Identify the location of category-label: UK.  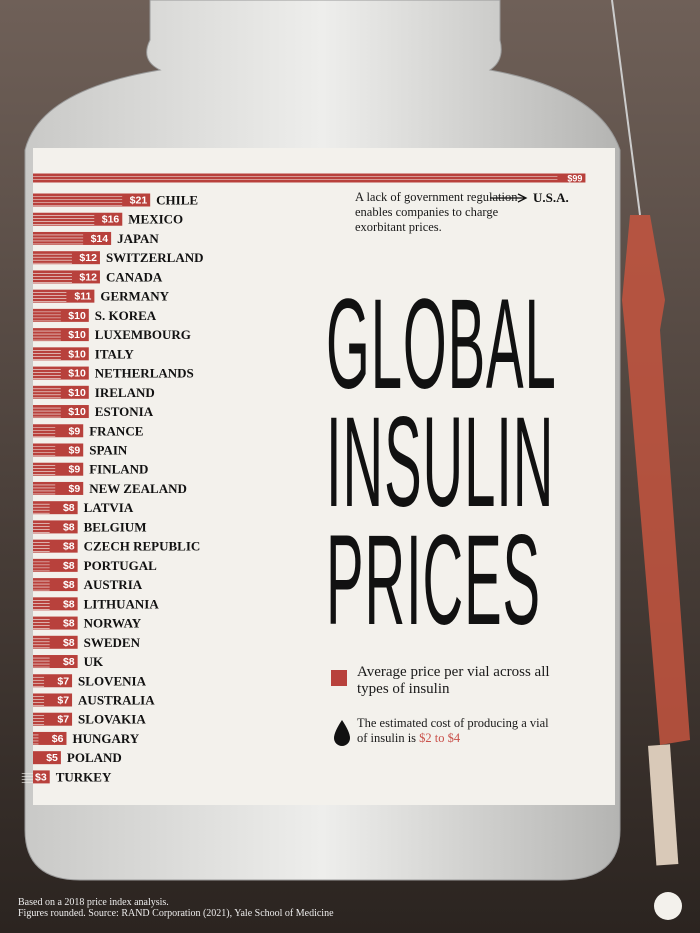
(94, 661).